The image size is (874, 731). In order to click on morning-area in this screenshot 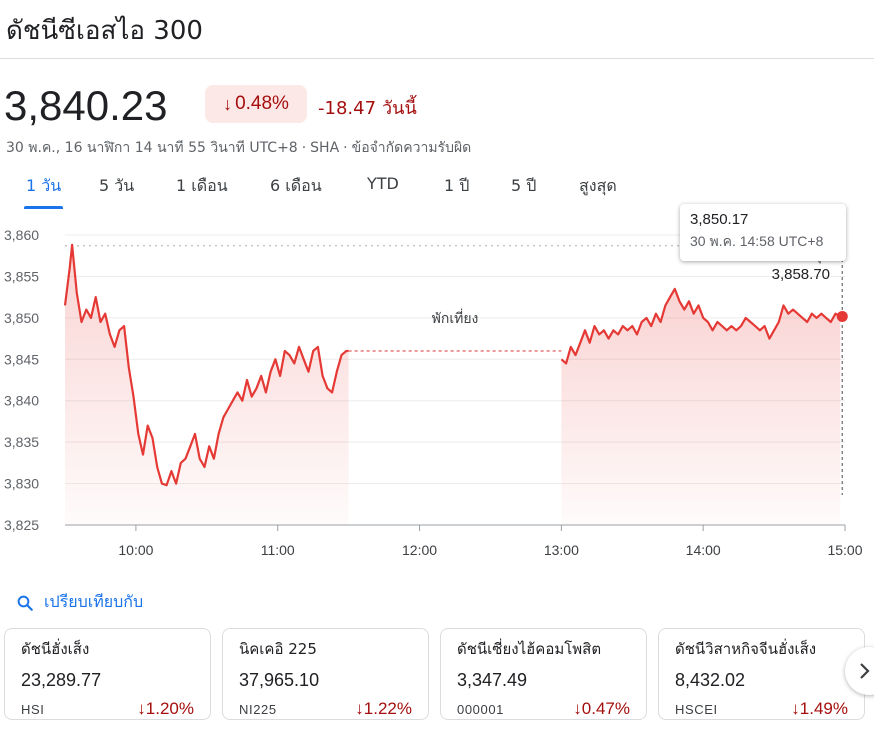, I will do `click(207, 384)`.